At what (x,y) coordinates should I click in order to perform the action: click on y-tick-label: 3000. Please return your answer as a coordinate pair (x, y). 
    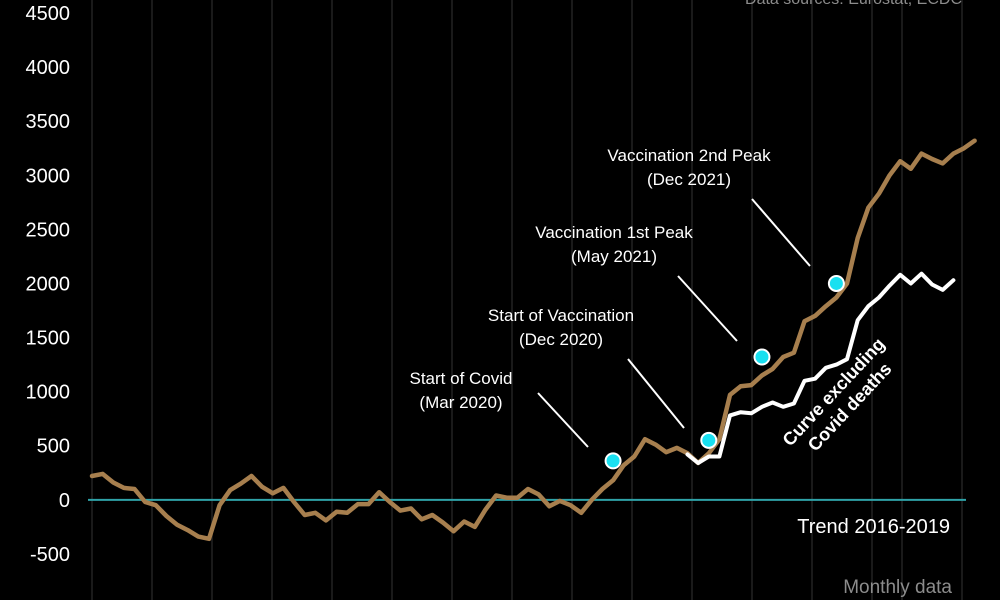
    Looking at the image, I should click on (48, 176).